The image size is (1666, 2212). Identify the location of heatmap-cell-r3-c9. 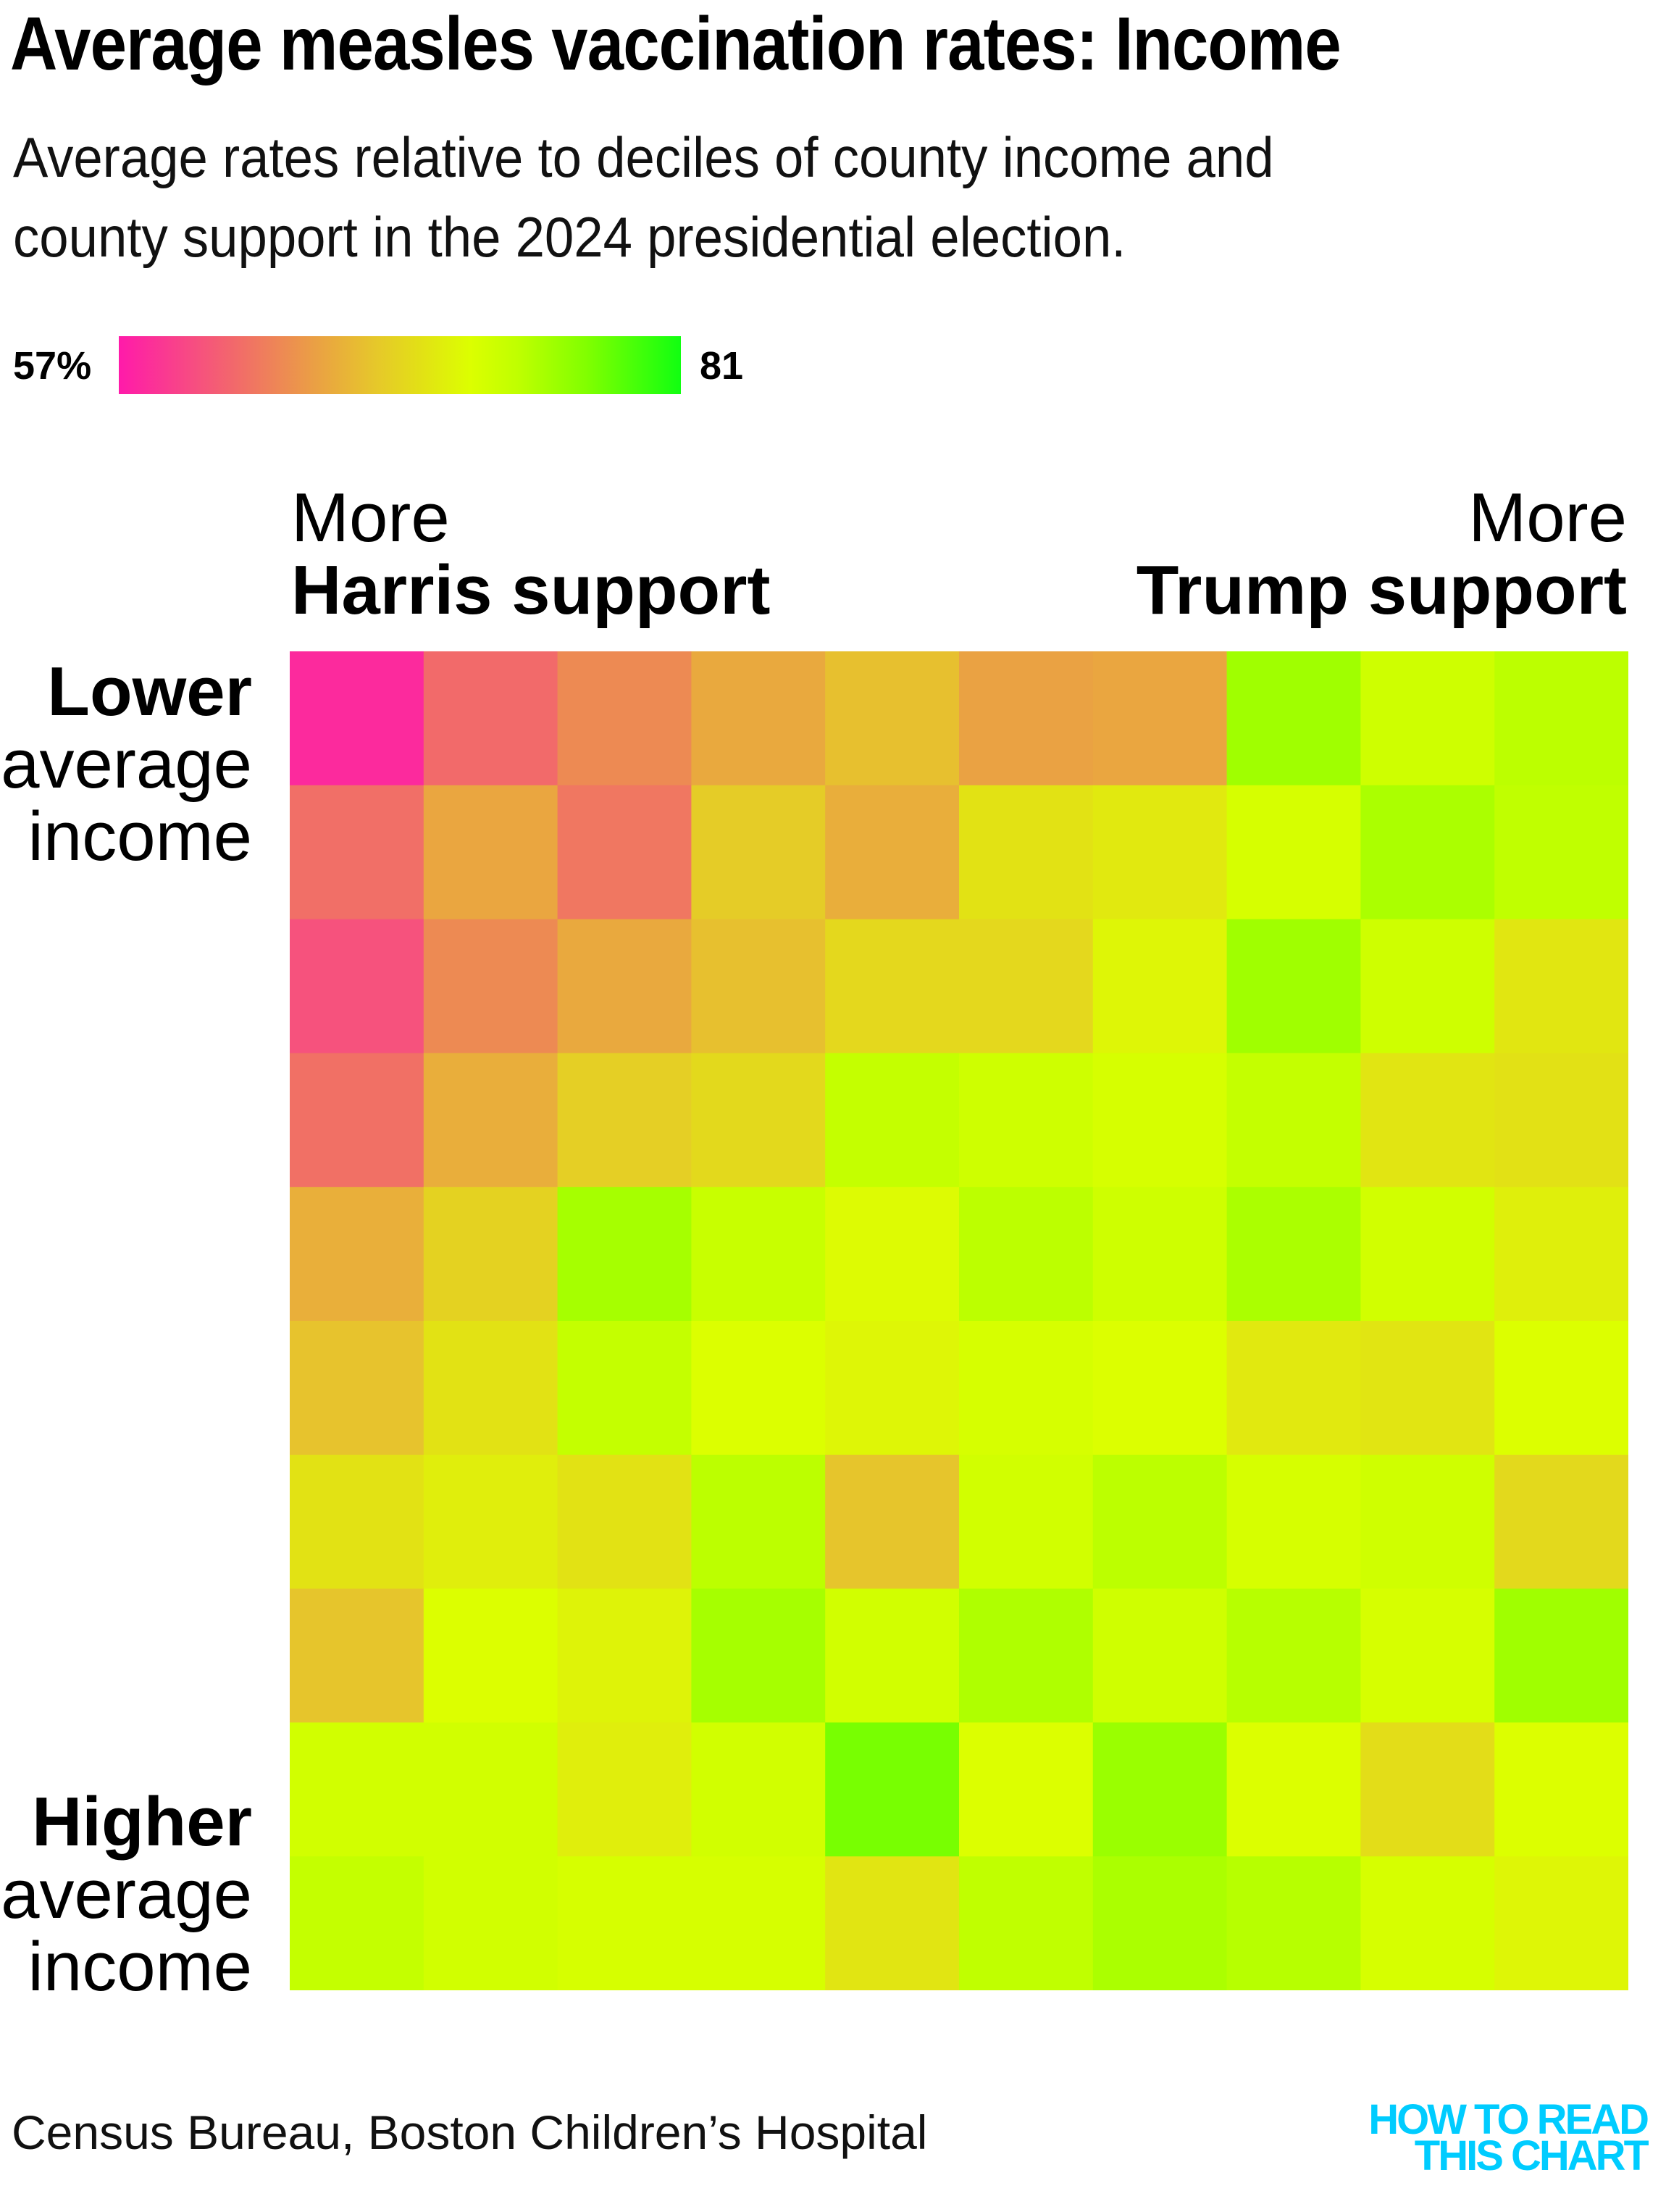
(1427, 986).